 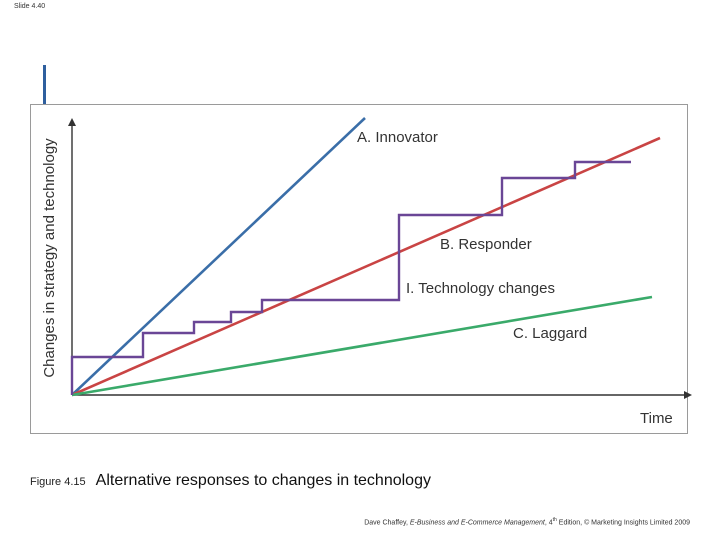 What do you see at coordinates (49, 258) in the screenshot?
I see `y-axis-label: Changes in strategy and technology` at bounding box center [49, 258].